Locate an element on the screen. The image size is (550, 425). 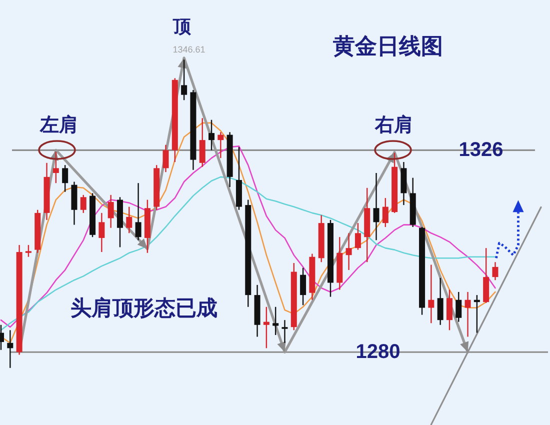
annotation: 顶 is located at coordinates (182, 27).